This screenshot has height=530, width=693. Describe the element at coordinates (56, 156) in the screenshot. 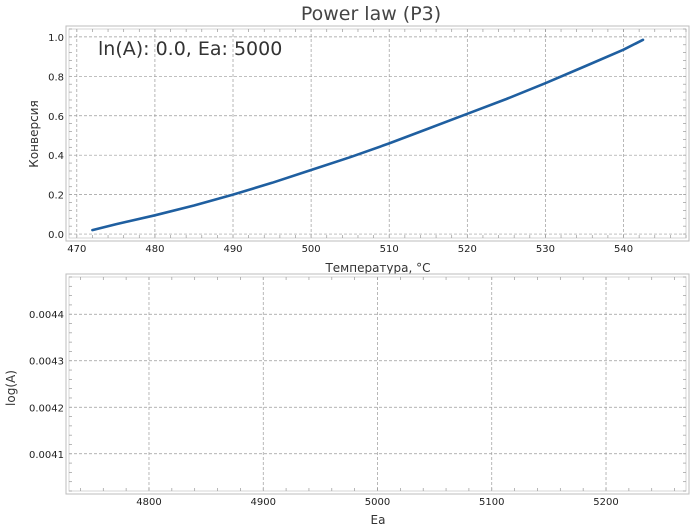

I see `y-tick-label: 0.4` at that location.